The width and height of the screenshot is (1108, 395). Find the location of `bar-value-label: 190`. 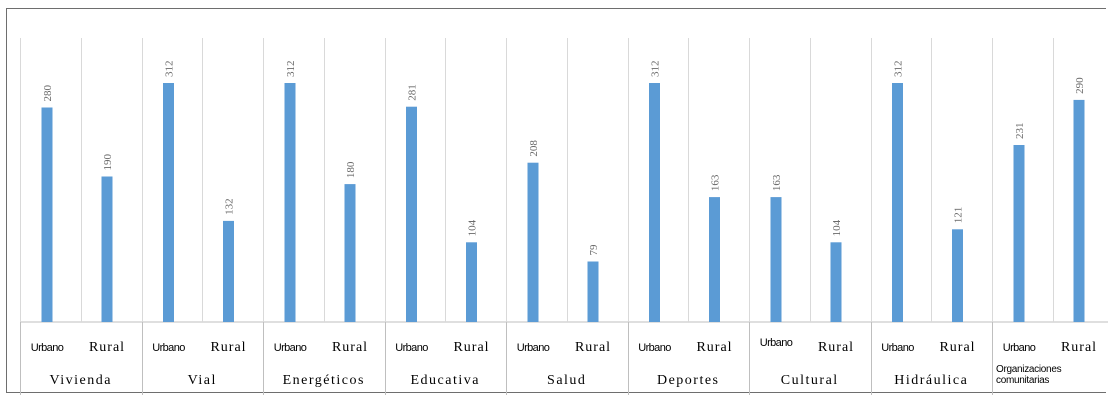

bar-value-label: 190 is located at coordinates (108, 161).